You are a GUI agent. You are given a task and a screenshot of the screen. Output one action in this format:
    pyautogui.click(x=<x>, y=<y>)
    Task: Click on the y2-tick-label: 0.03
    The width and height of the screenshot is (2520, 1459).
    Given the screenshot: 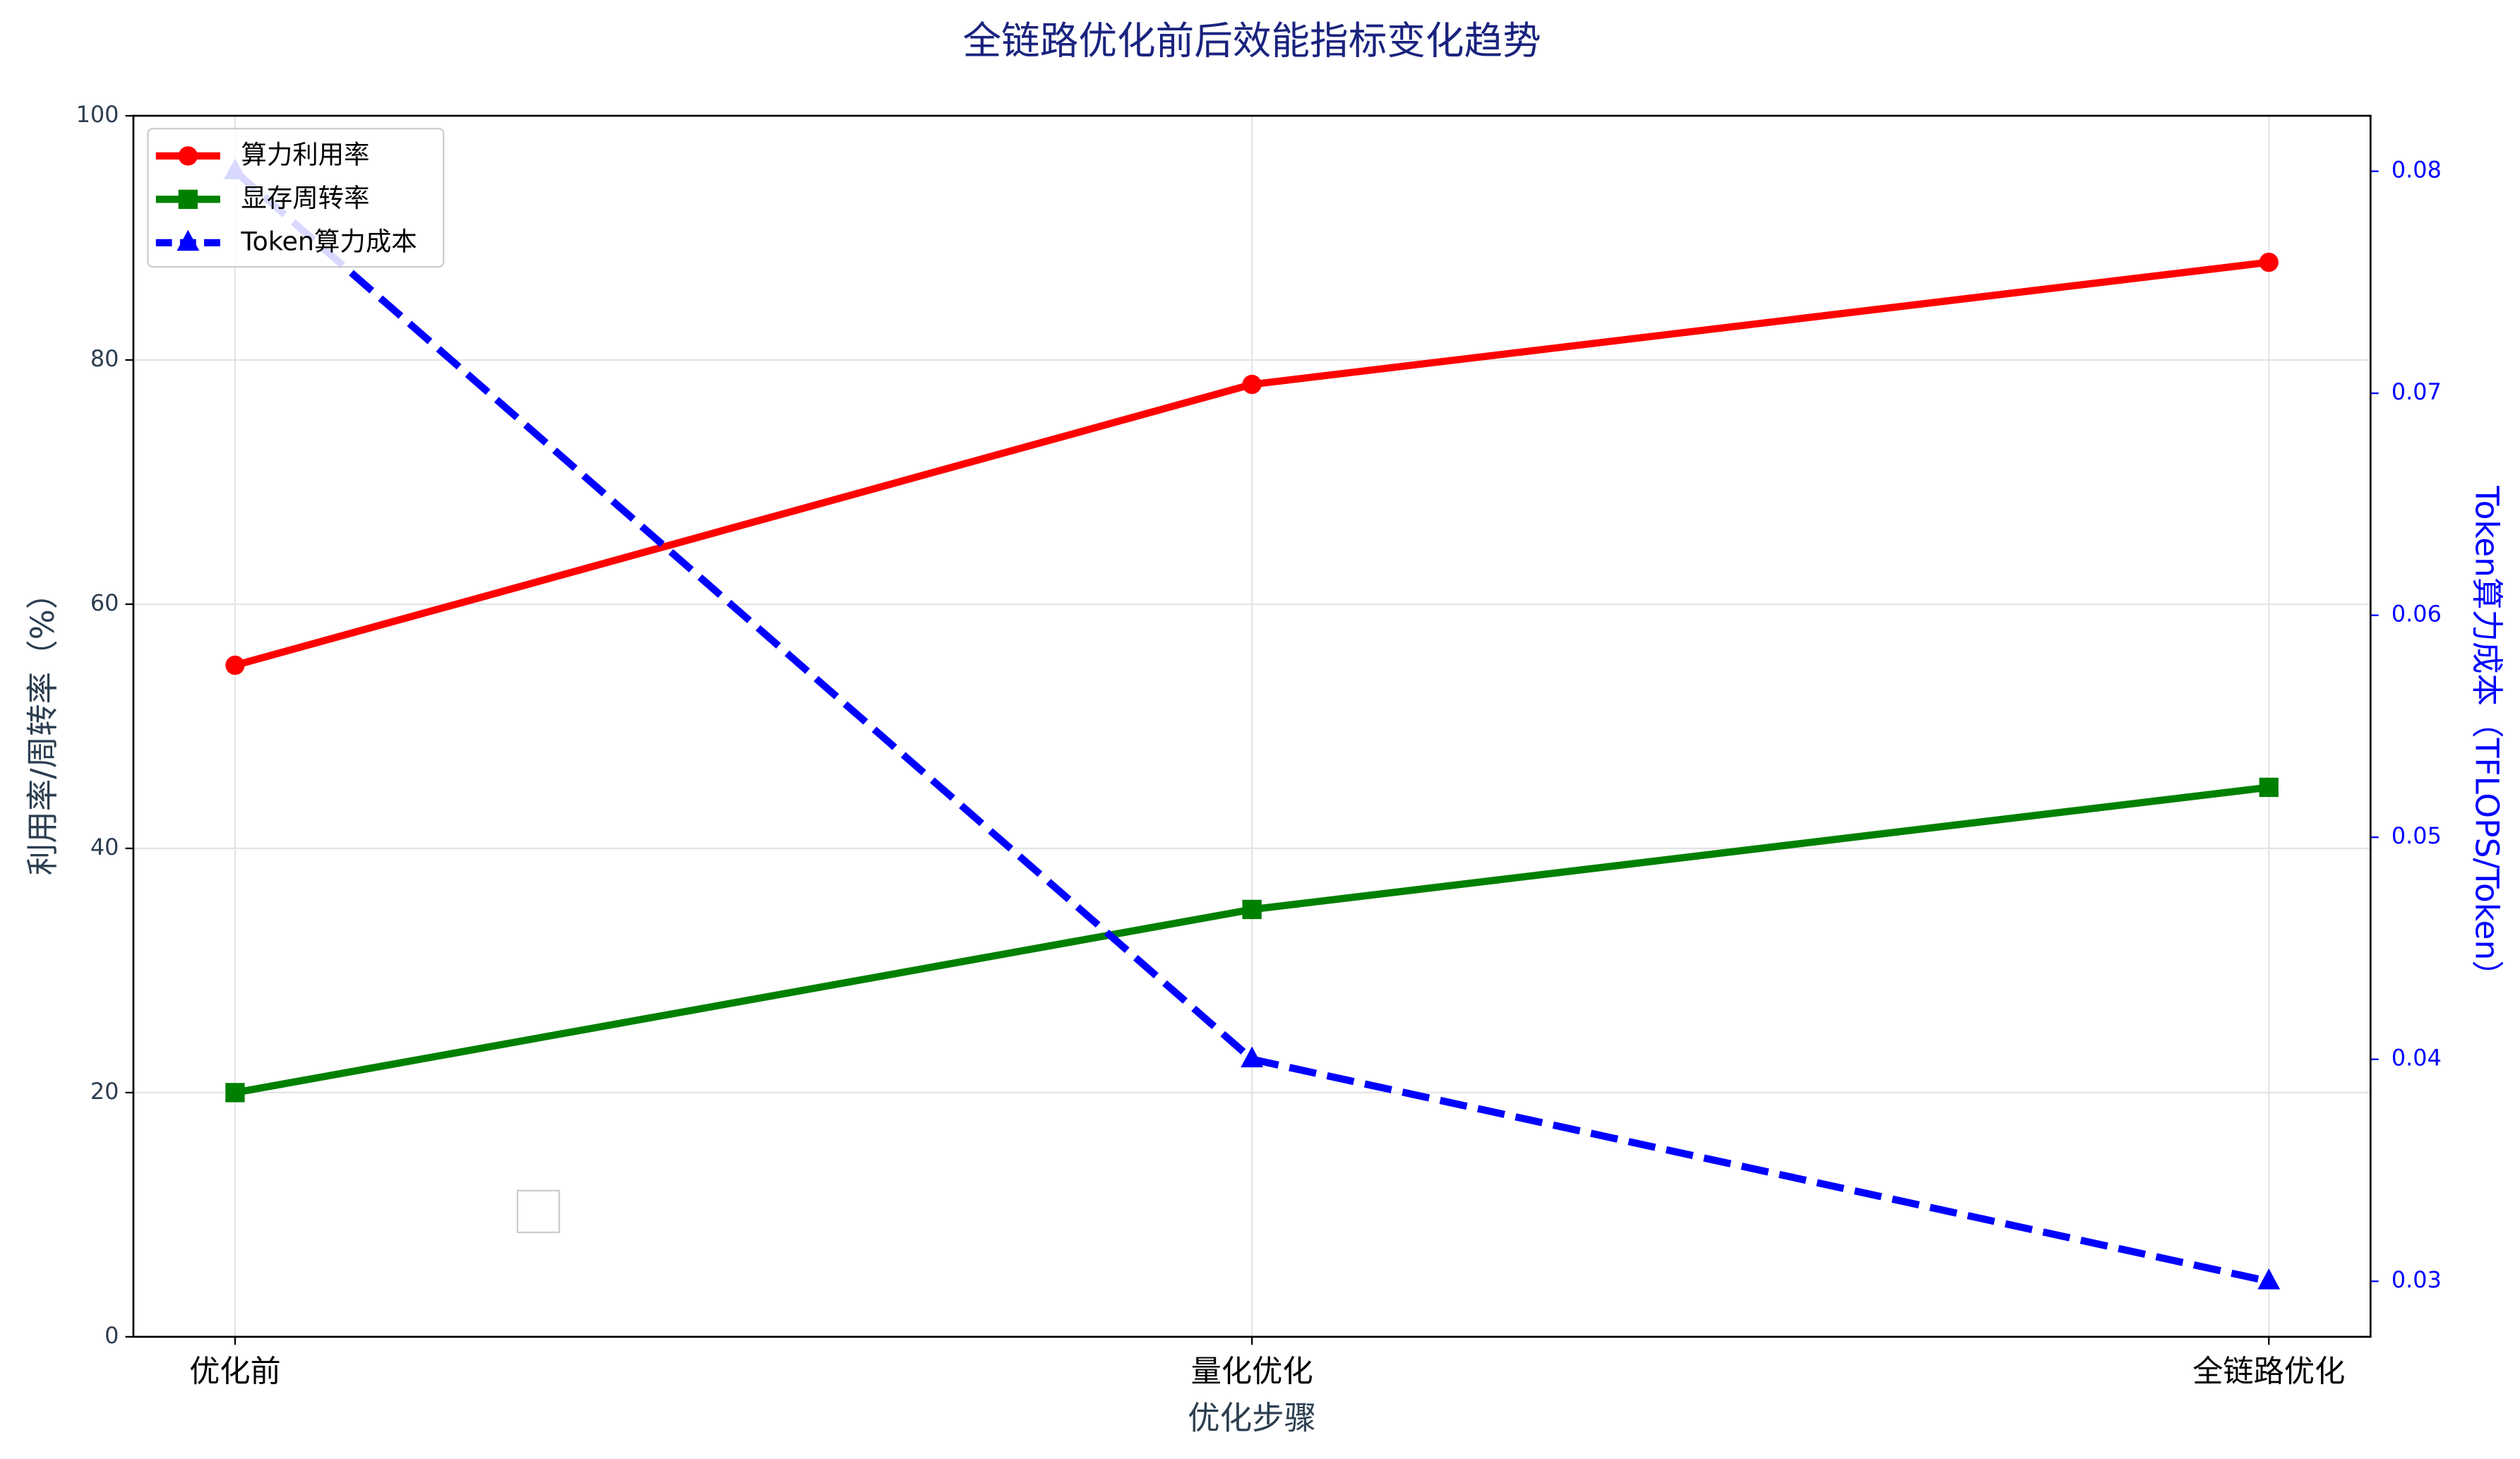 What is the action you would take?
    pyautogui.click(x=2417, y=1279)
    